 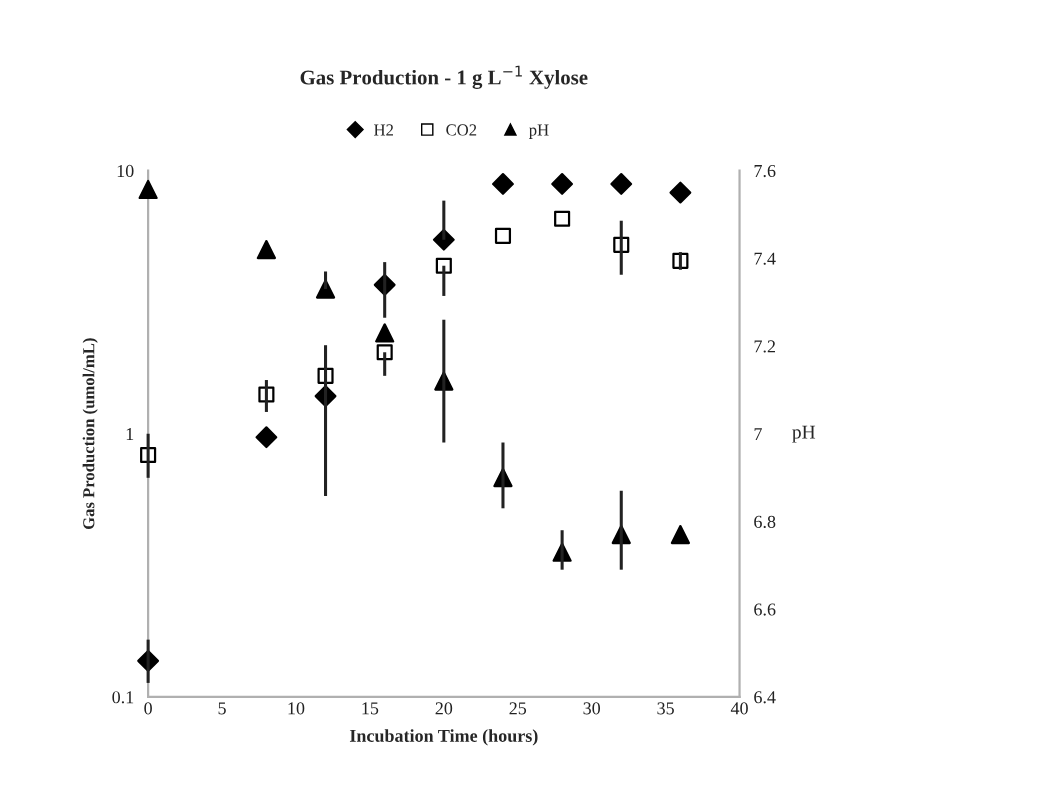 What do you see at coordinates (665, 708) in the screenshot?
I see `x-tick-label: 35` at bounding box center [665, 708].